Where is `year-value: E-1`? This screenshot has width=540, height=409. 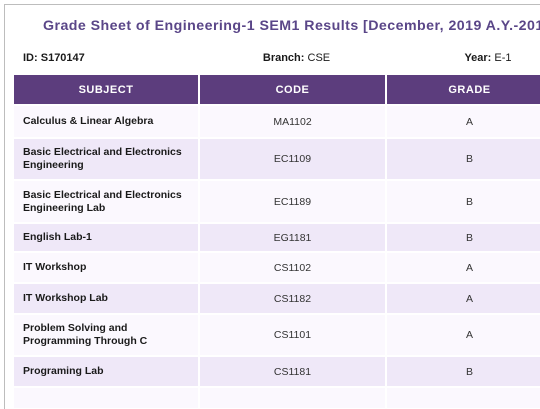
year-value: E-1 is located at coordinates (503, 58).